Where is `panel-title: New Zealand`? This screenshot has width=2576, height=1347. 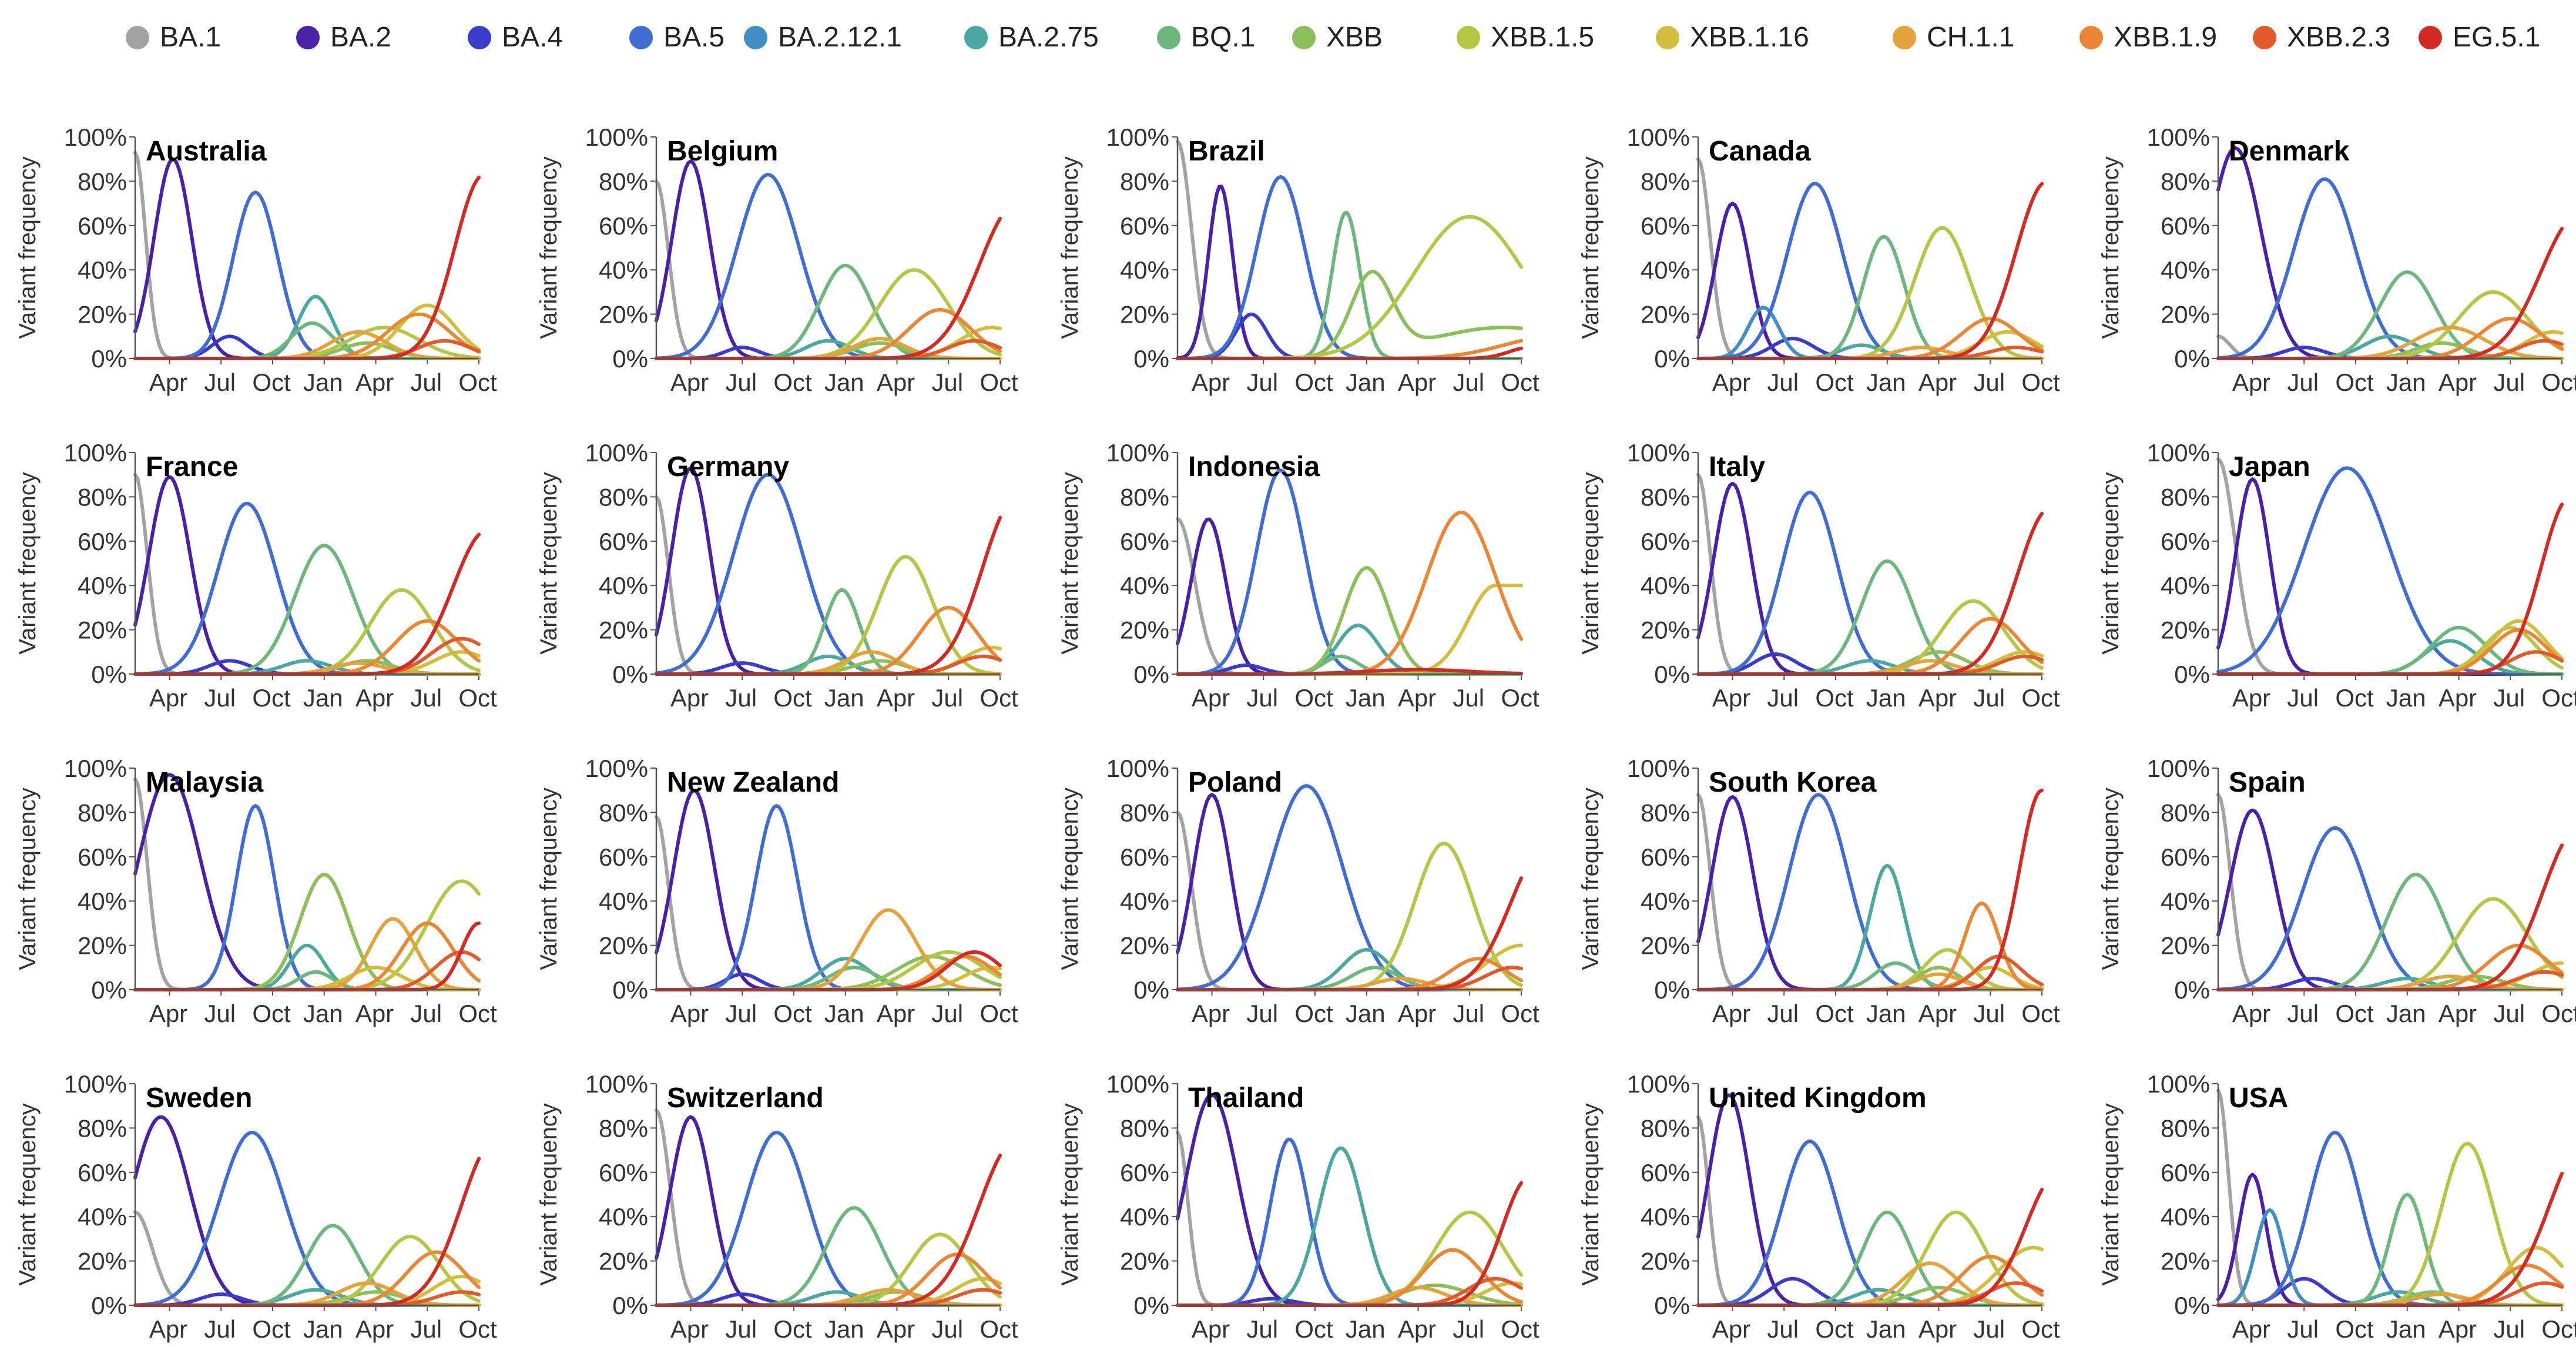
panel-title: New Zealand is located at coordinates (753, 782).